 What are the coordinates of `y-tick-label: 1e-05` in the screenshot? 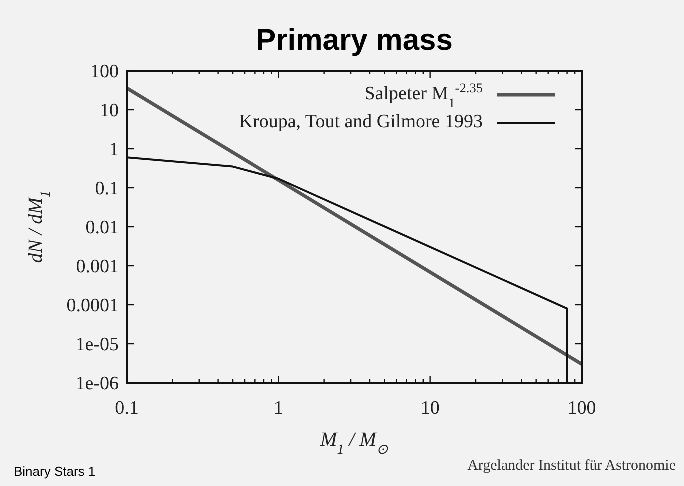 It's located at (97, 345).